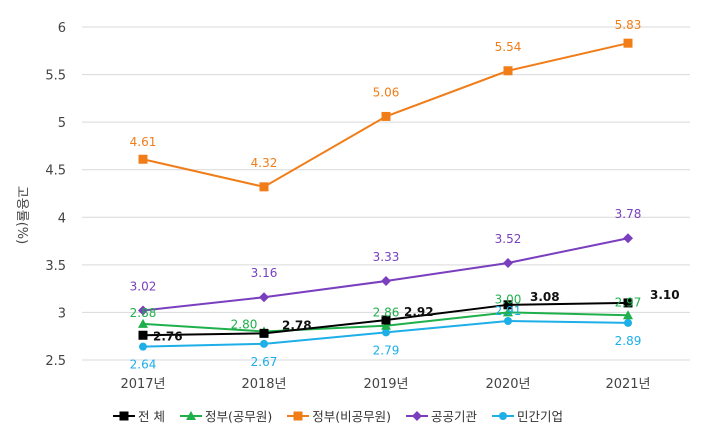 Image resolution: width=710 pixels, height=439 pixels. Describe the element at coordinates (55, 361) in the screenshot. I see `y-tick-label: 2.5` at that location.